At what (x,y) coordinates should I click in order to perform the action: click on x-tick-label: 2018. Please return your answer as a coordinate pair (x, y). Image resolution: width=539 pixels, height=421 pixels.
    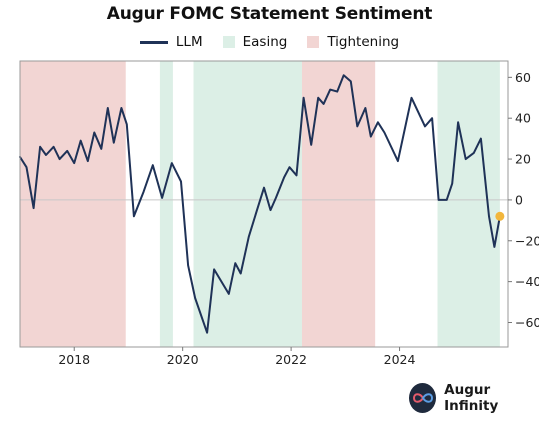
    Looking at the image, I should click on (74, 359).